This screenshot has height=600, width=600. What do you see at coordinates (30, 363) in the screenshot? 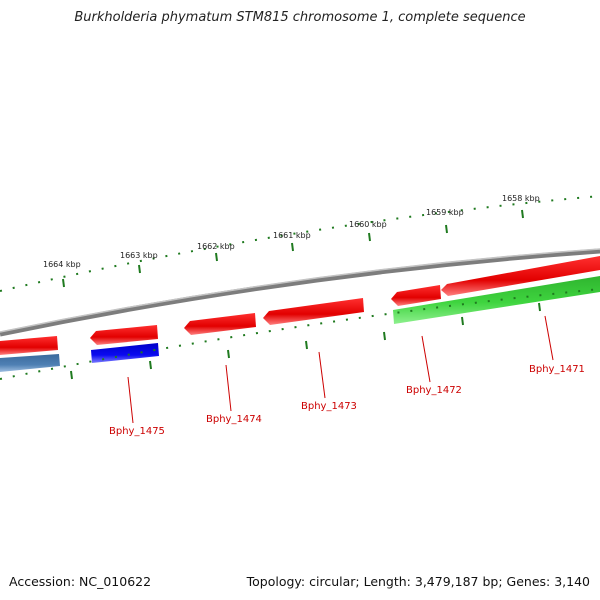
I see `gene-arrow-reverse-steel` at bounding box center [30, 363].